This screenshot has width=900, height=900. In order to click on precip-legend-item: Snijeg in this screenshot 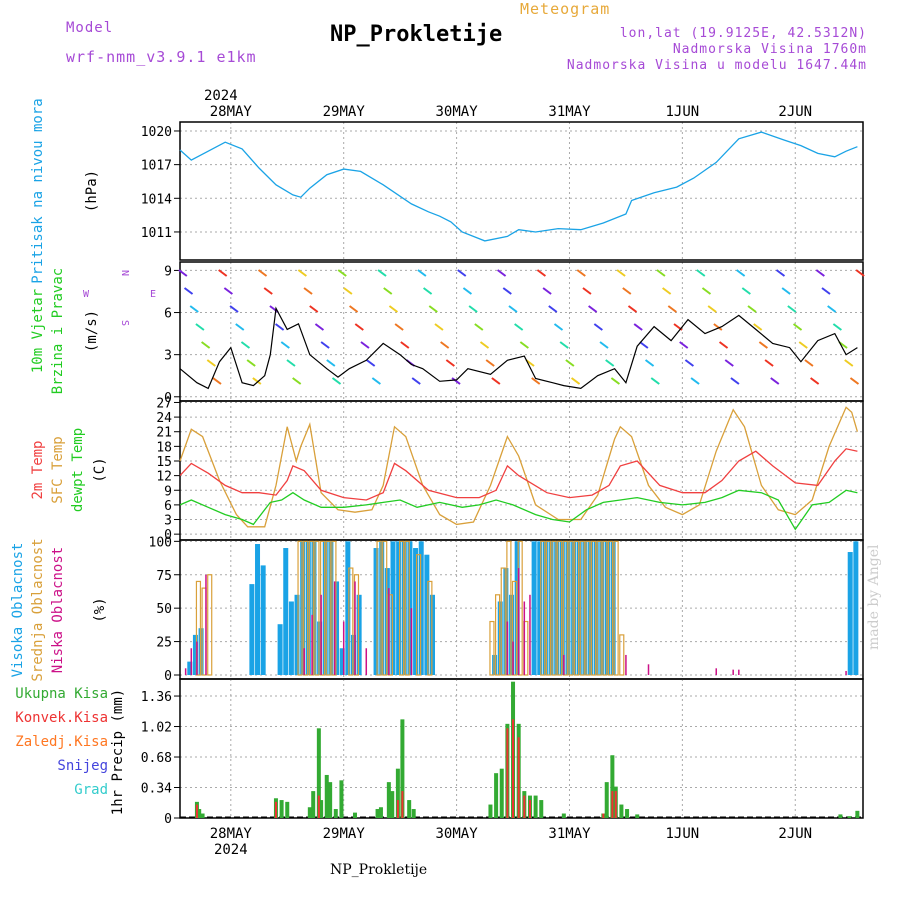, I will do `click(82, 766)`.